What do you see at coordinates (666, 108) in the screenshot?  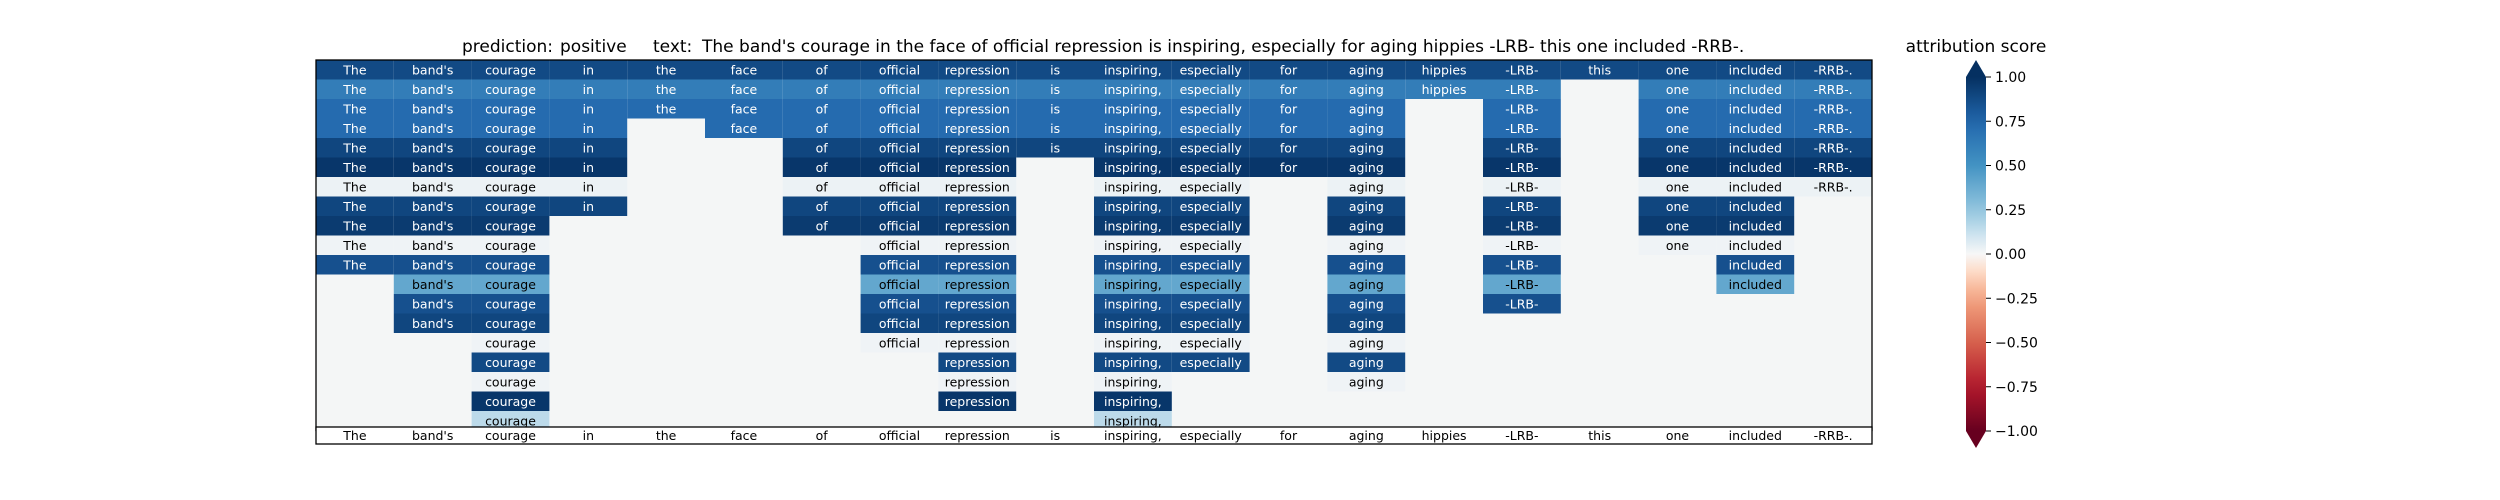 I see `cell-token-label: the` at bounding box center [666, 108].